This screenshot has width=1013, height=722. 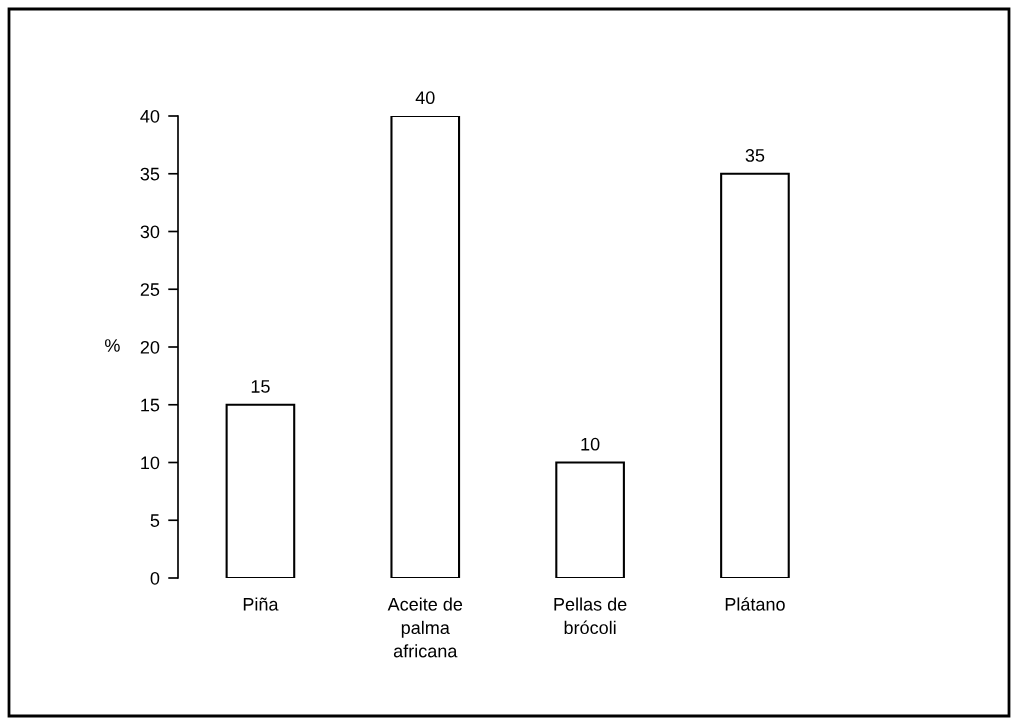 What do you see at coordinates (155, 578) in the screenshot?
I see `y-tick-label: 0` at bounding box center [155, 578].